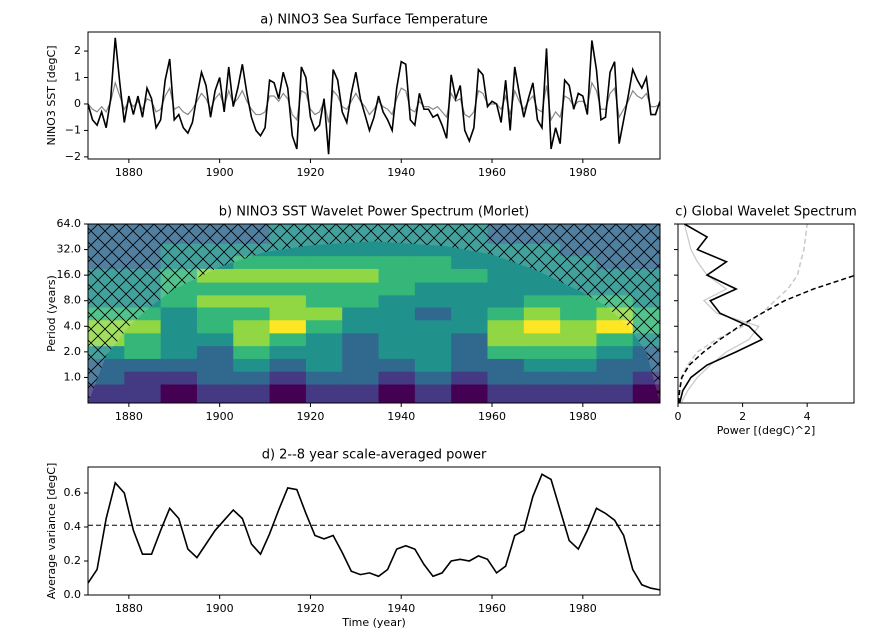  I want to click on y-tick-label: 1.0, so click(73, 376).